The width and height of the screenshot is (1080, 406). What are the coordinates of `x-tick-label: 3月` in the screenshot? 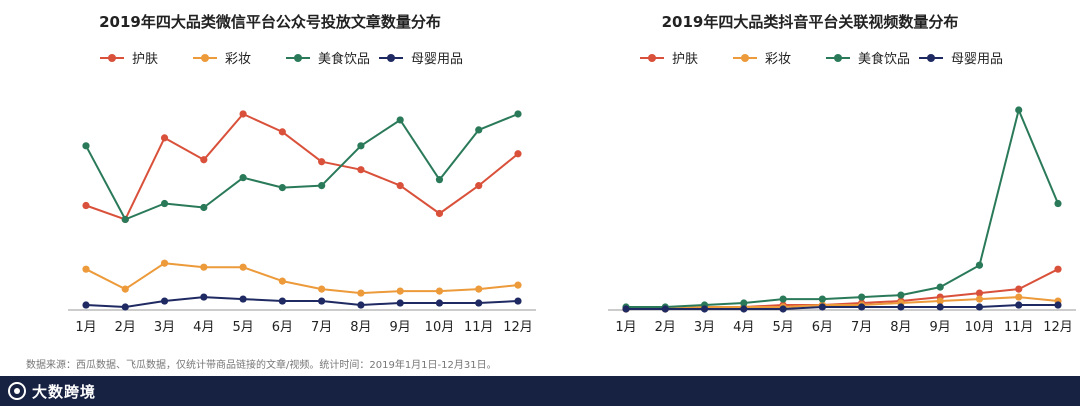 It's located at (704, 327).